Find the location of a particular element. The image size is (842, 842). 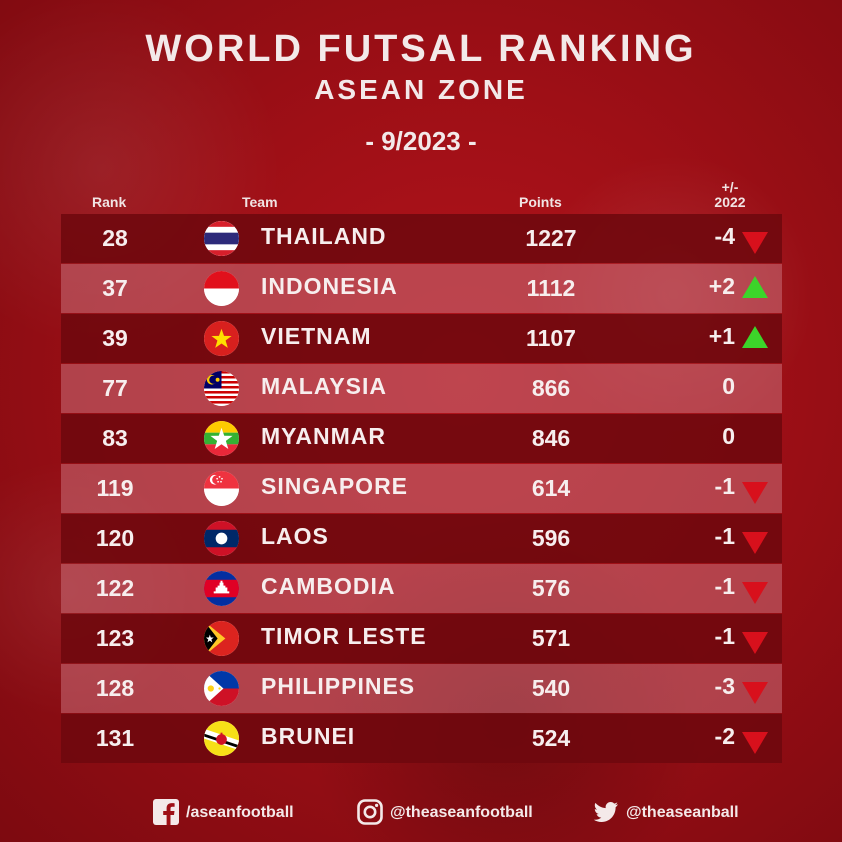

team-name-cell: MYANMAR is located at coordinates (323, 436).